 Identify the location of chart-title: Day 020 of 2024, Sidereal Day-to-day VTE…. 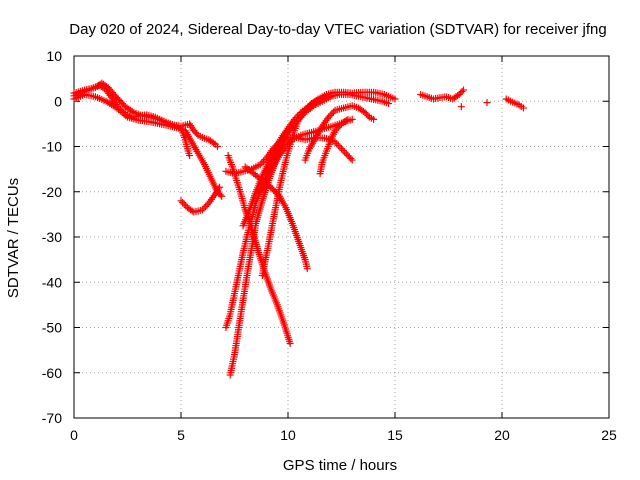
(337, 29).